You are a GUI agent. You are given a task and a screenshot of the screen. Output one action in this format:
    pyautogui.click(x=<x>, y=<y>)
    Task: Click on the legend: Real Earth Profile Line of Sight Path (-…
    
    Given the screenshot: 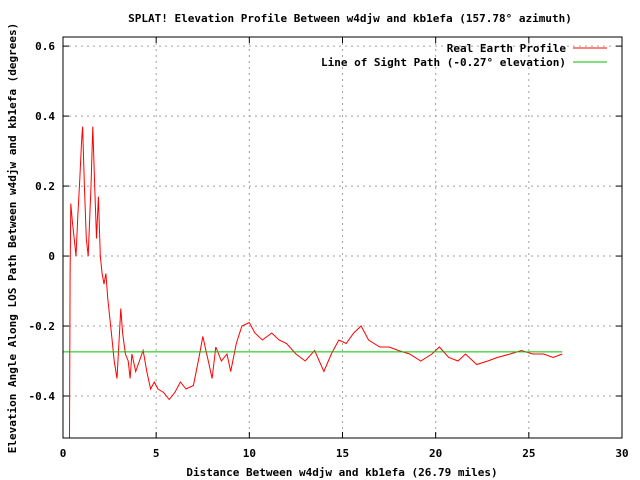 What is the action you would take?
    pyautogui.click(x=464, y=55)
    